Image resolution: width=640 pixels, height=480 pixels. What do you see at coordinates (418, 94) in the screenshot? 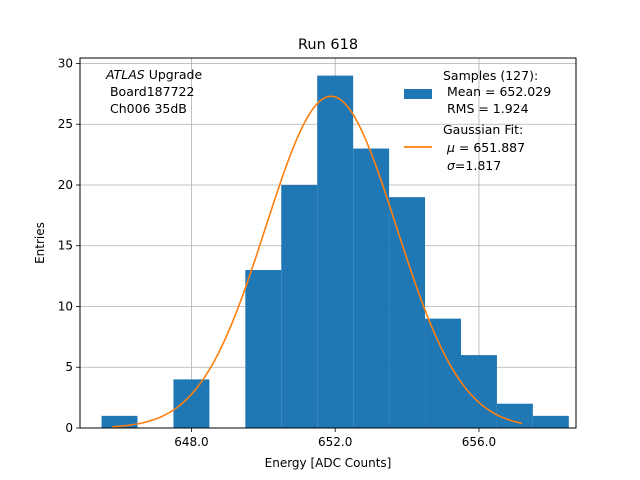
I see `legend-samples-swatch` at bounding box center [418, 94].